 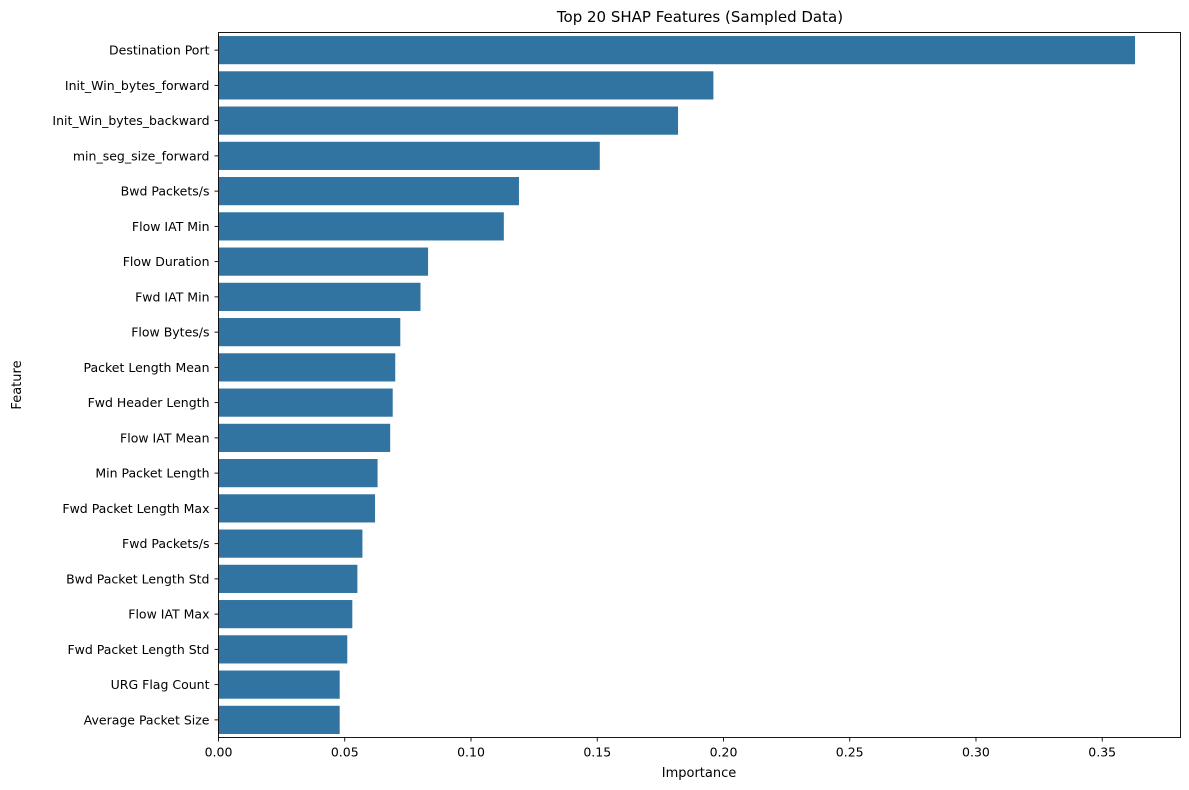 What do you see at coordinates (165, 191) in the screenshot?
I see `y-tick-label: Bwd Packets/s` at bounding box center [165, 191].